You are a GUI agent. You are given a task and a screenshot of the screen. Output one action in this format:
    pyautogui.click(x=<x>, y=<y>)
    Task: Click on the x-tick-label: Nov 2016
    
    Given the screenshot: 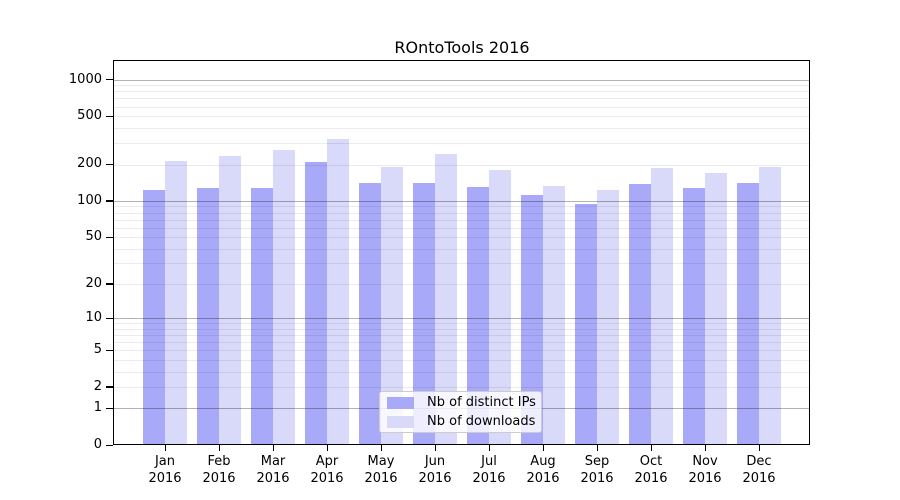 What is the action you would take?
    pyautogui.click(x=705, y=470)
    